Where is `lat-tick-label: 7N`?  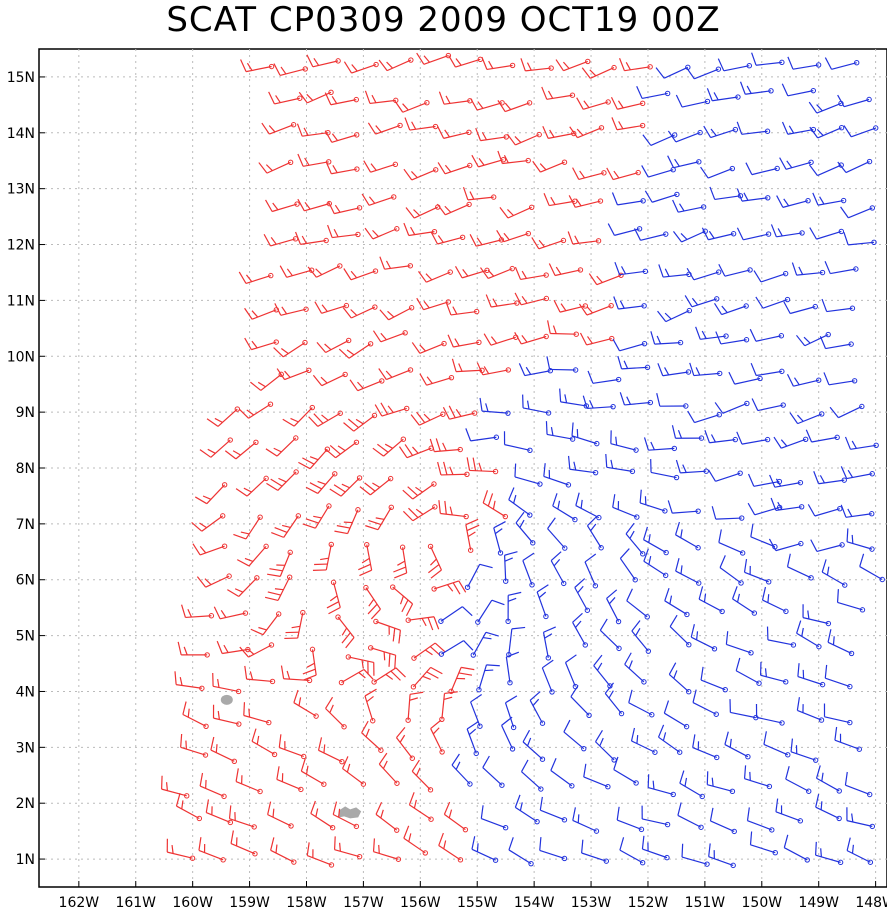
lat-tick-label: 7N is located at coordinates (25, 525).